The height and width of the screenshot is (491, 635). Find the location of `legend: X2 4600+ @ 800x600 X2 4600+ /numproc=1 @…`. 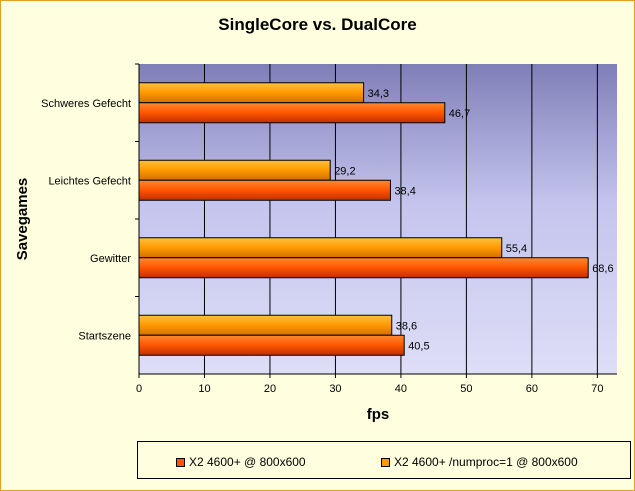

legend: X2 4600+ @ 800x600 X2 4600+ /numproc=1 @… is located at coordinates (384, 460).